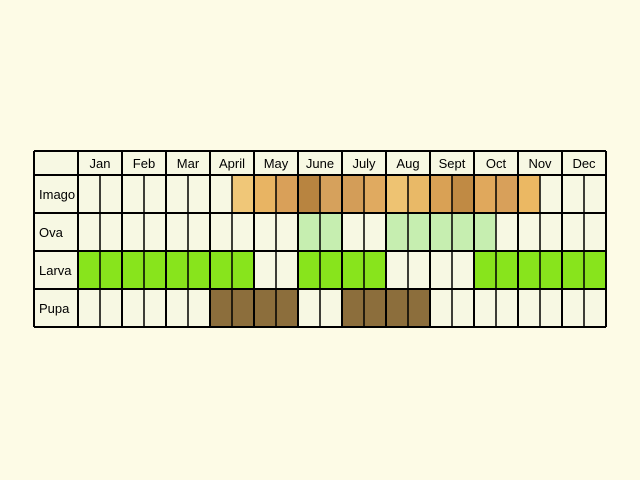  Describe the element at coordinates (540, 163) in the screenshot. I see `month-header-10: Nov` at that location.